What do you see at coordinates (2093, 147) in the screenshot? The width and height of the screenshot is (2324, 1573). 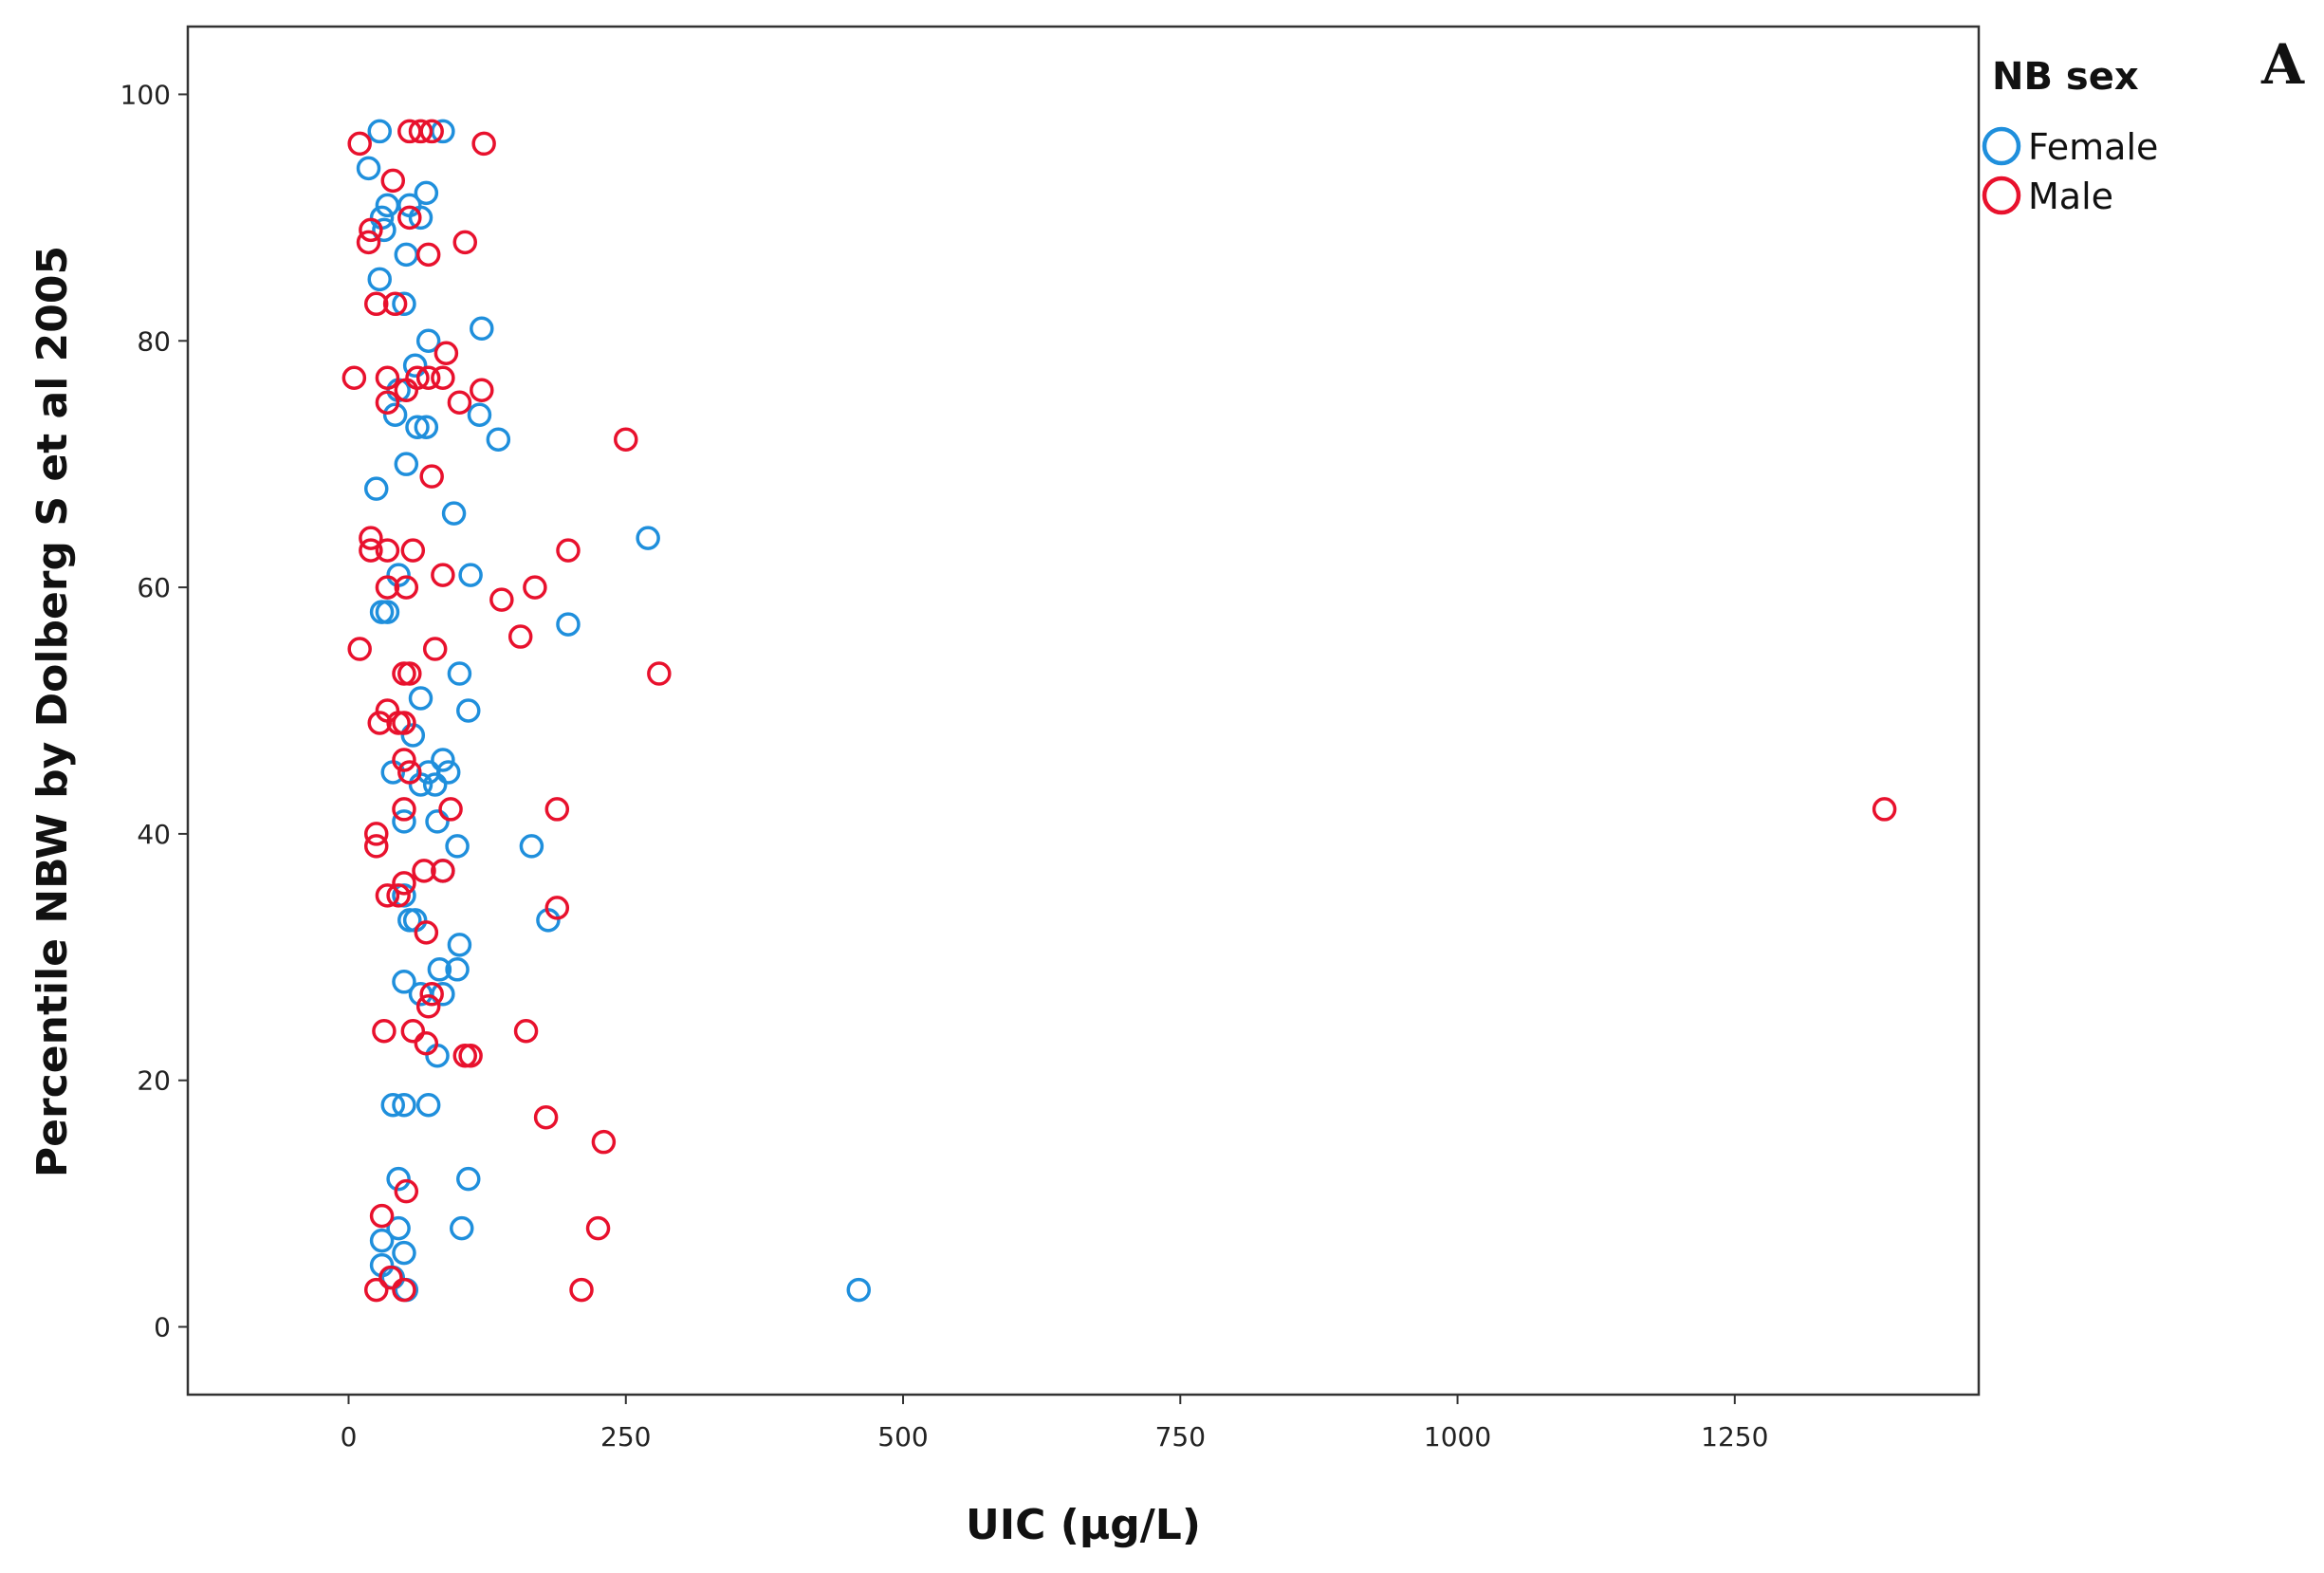 I see `legend-label-female: Female` at bounding box center [2093, 147].